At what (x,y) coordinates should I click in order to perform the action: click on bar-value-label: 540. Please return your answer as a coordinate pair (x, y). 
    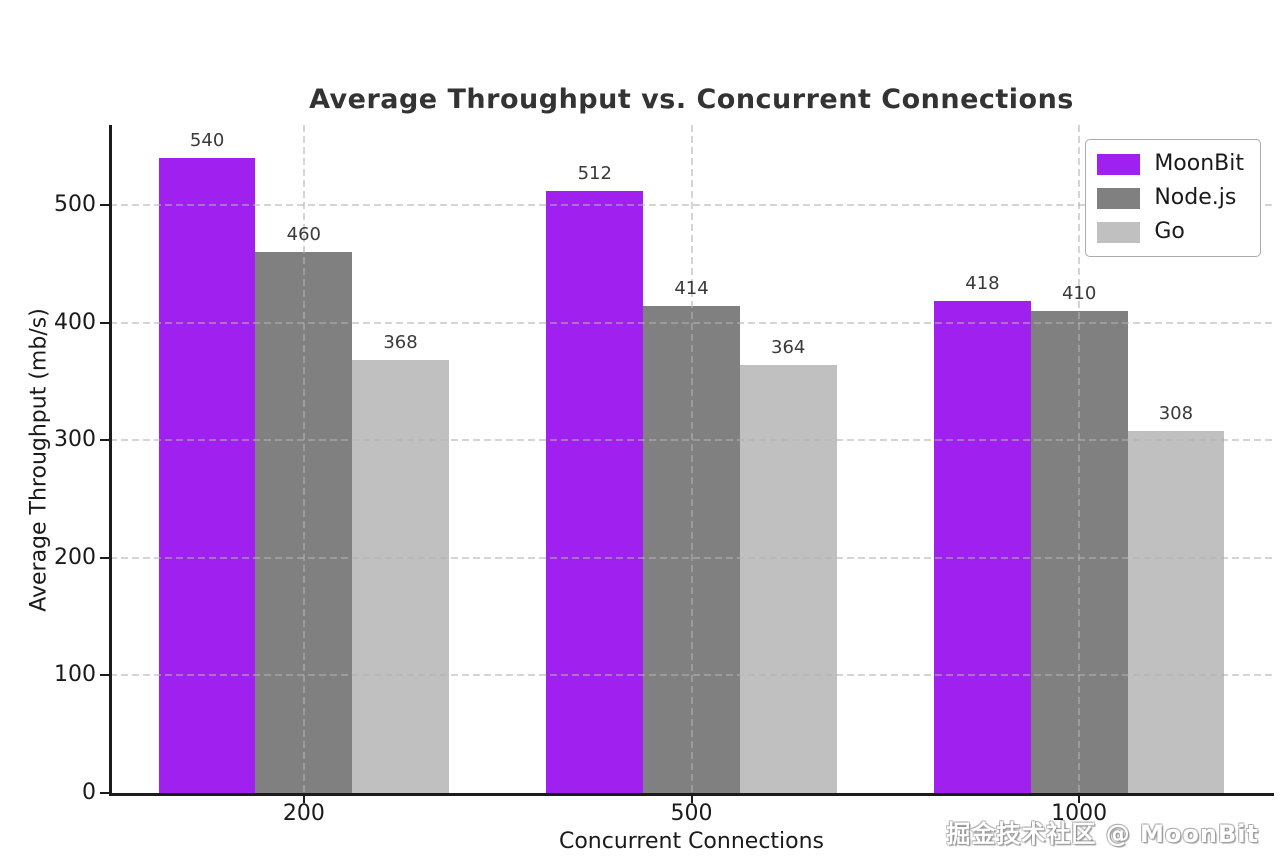
    Looking at the image, I should click on (207, 140).